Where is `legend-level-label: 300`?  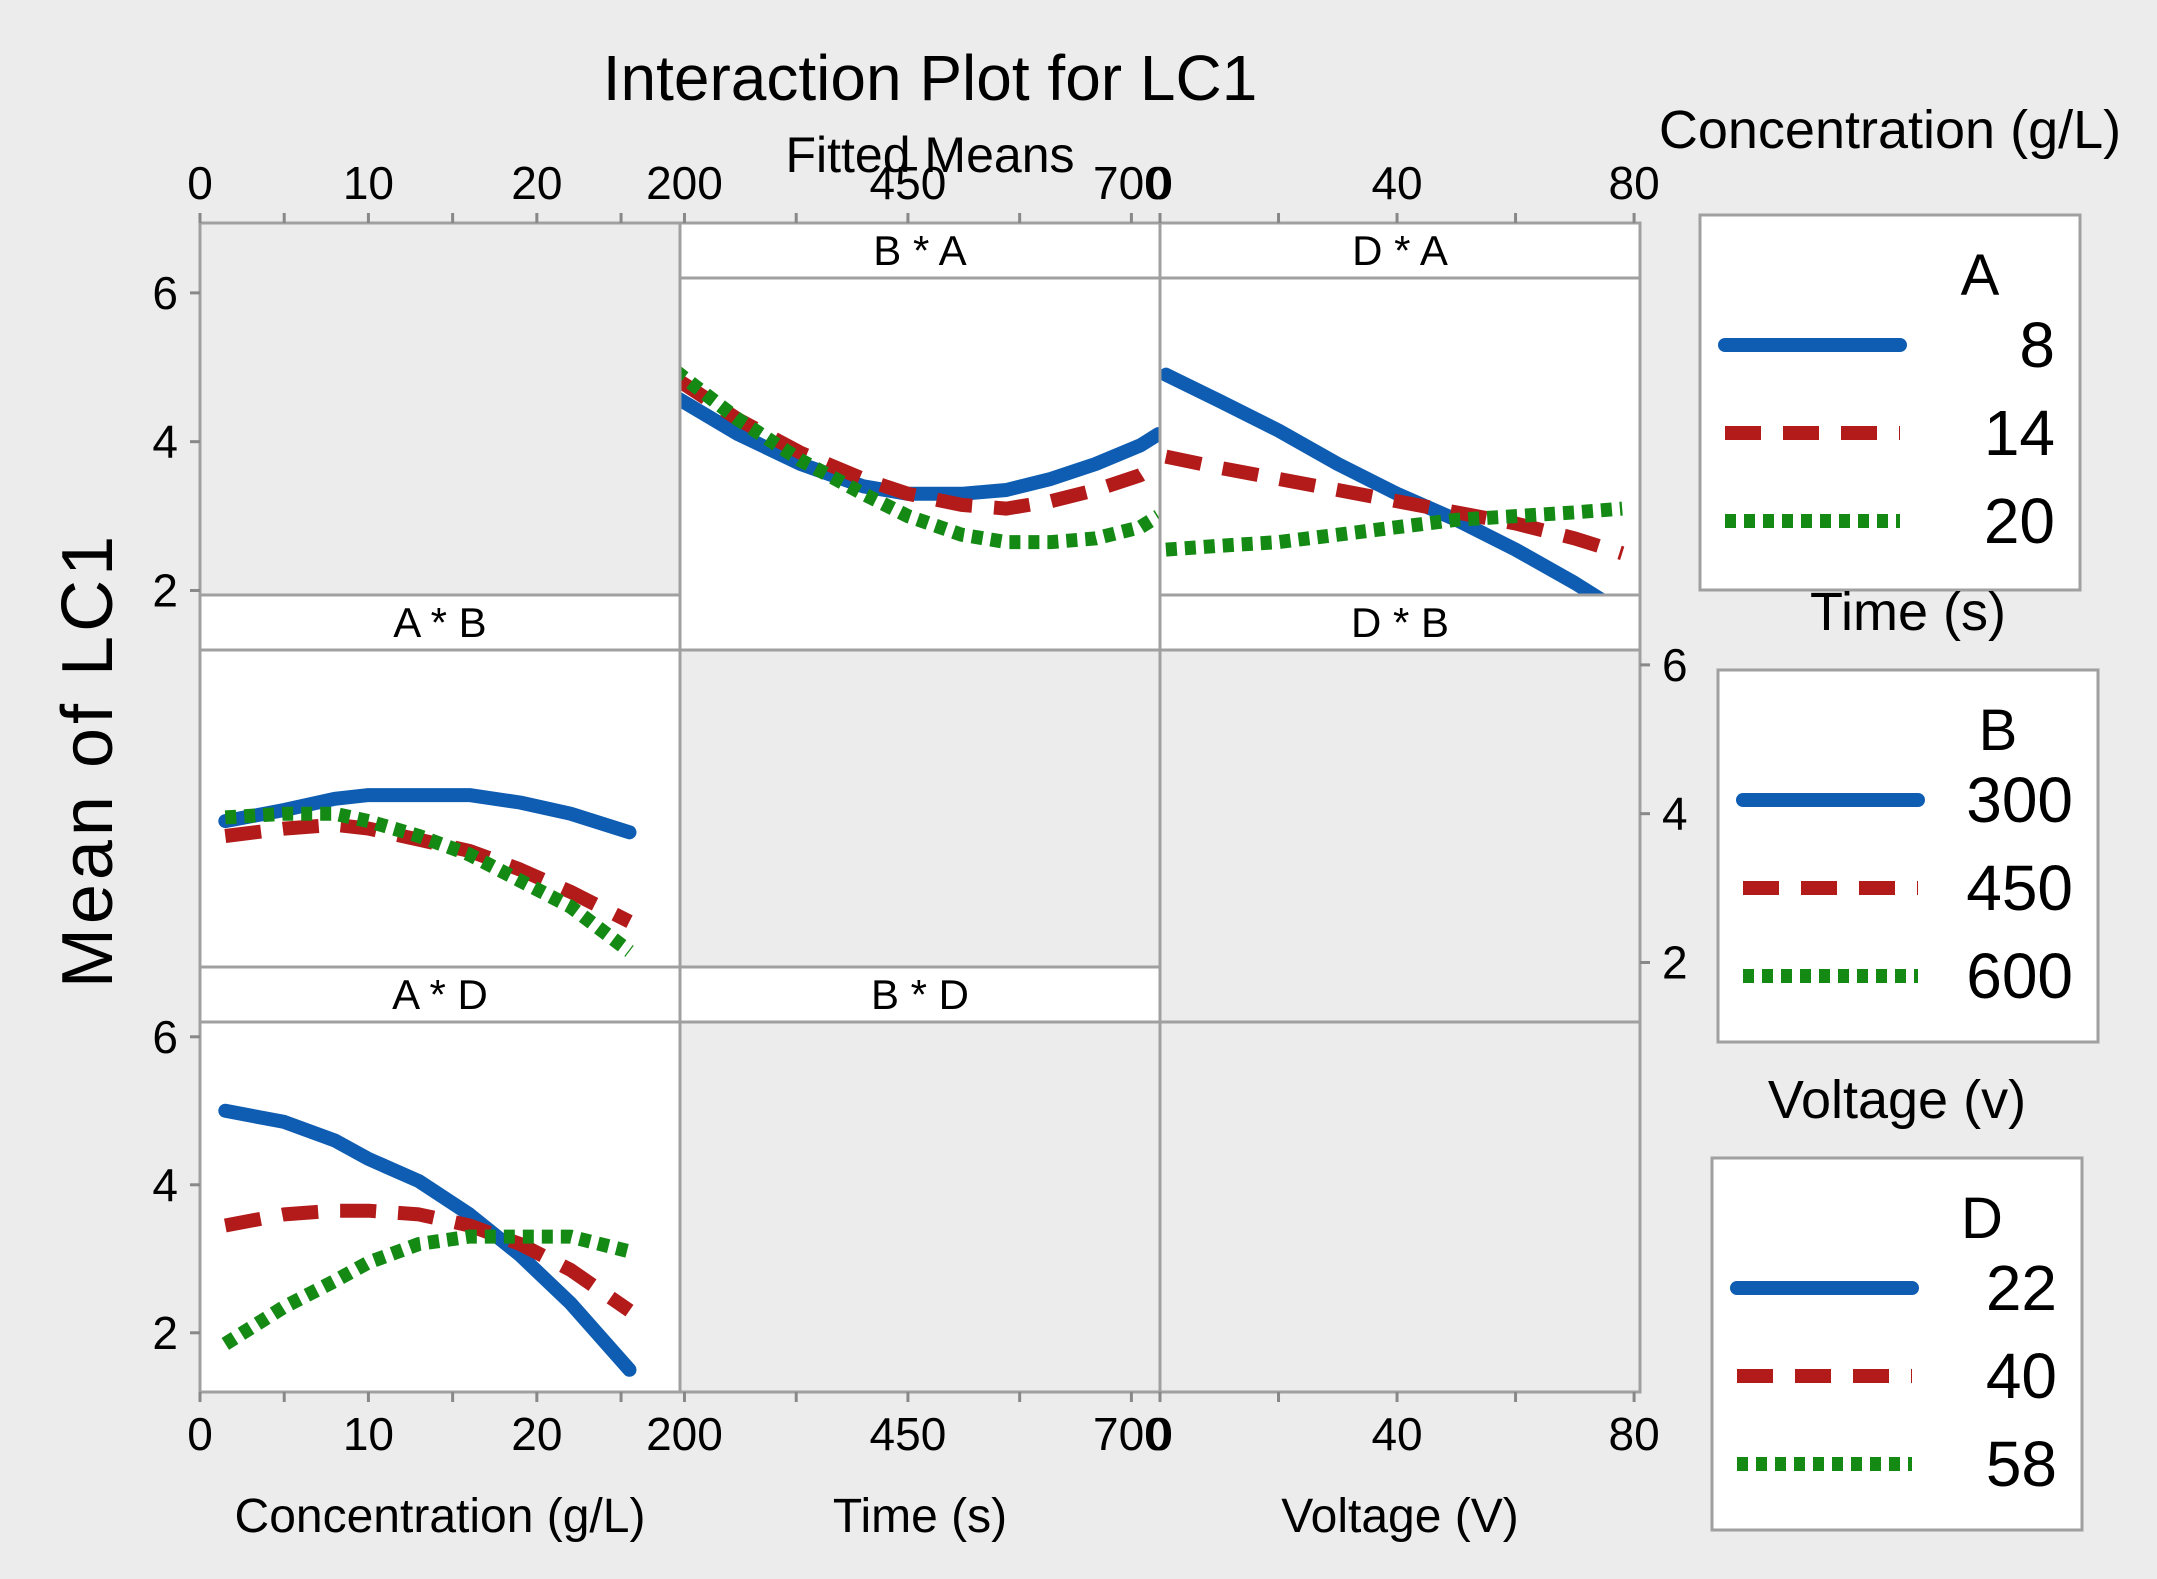
legend-level-label: 300 is located at coordinates (2019, 800).